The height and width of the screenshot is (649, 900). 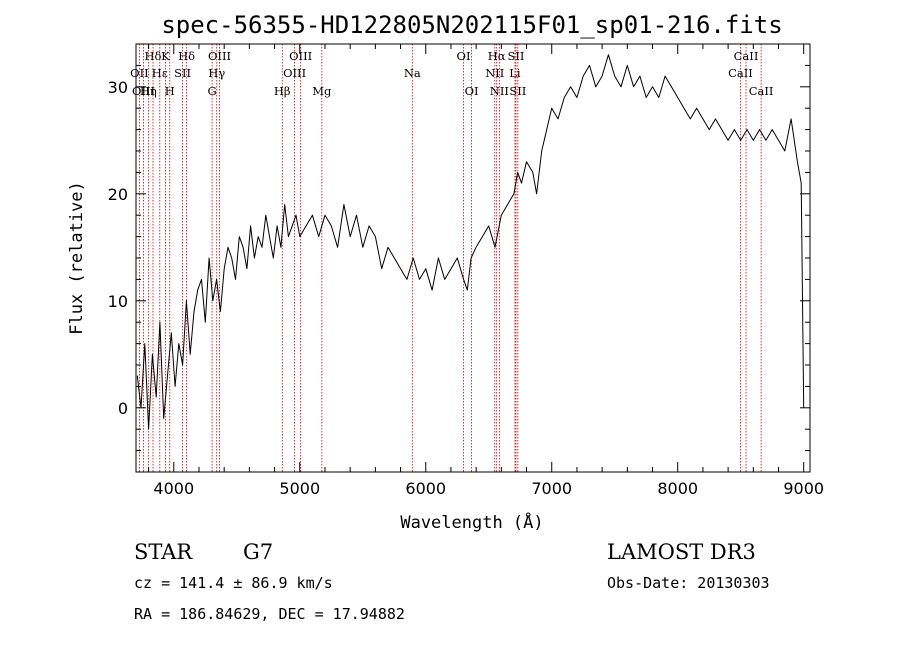 What do you see at coordinates (170, 91) in the screenshot?
I see `line-label-6: H` at bounding box center [170, 91].